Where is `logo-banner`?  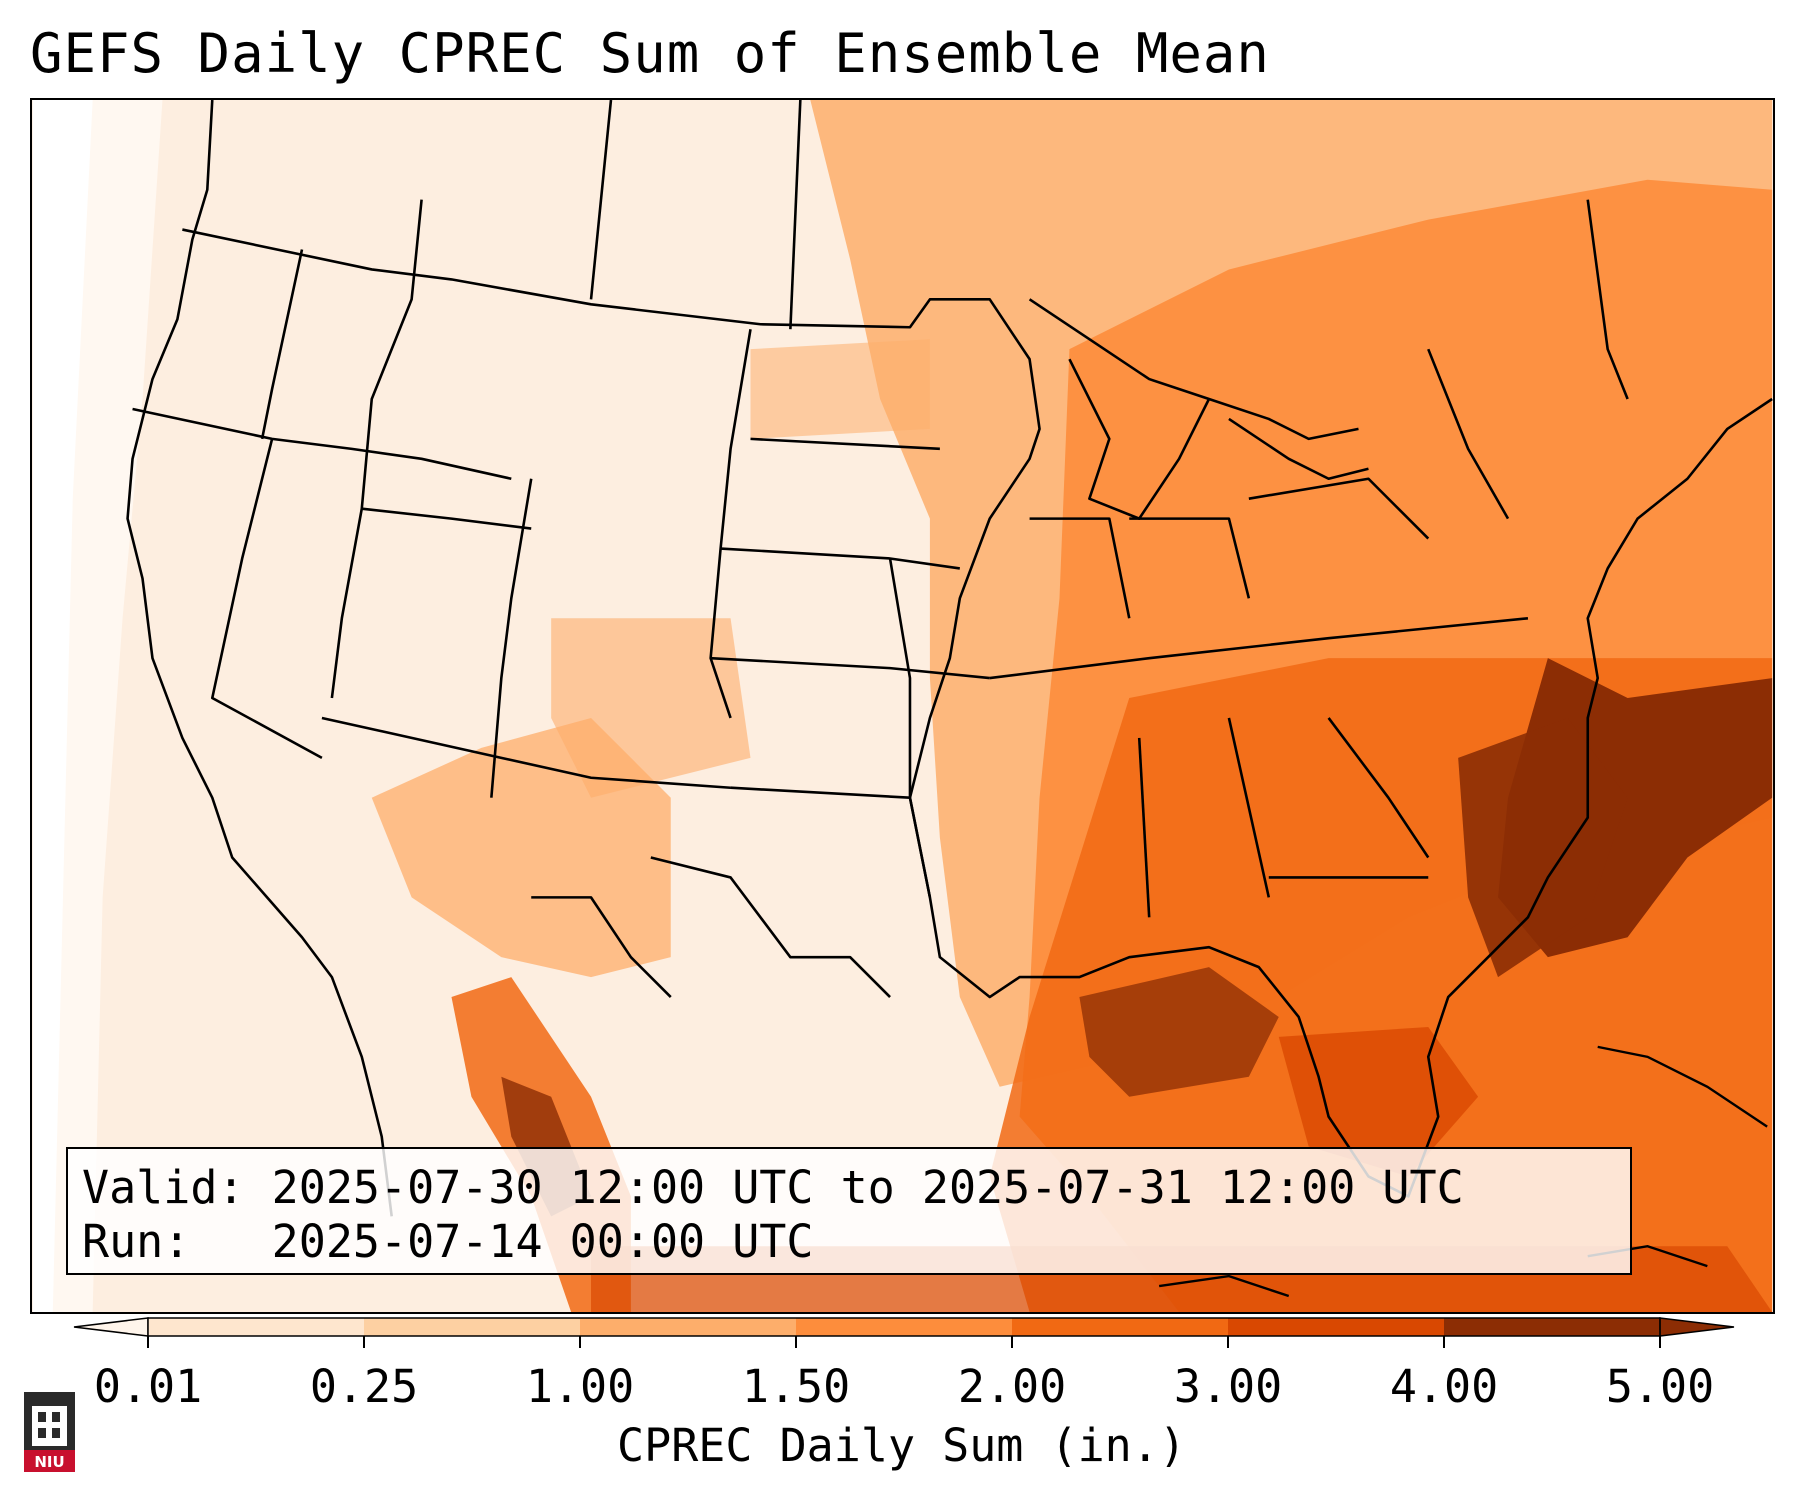 logo-banner is located at coordinates (49, 1461).